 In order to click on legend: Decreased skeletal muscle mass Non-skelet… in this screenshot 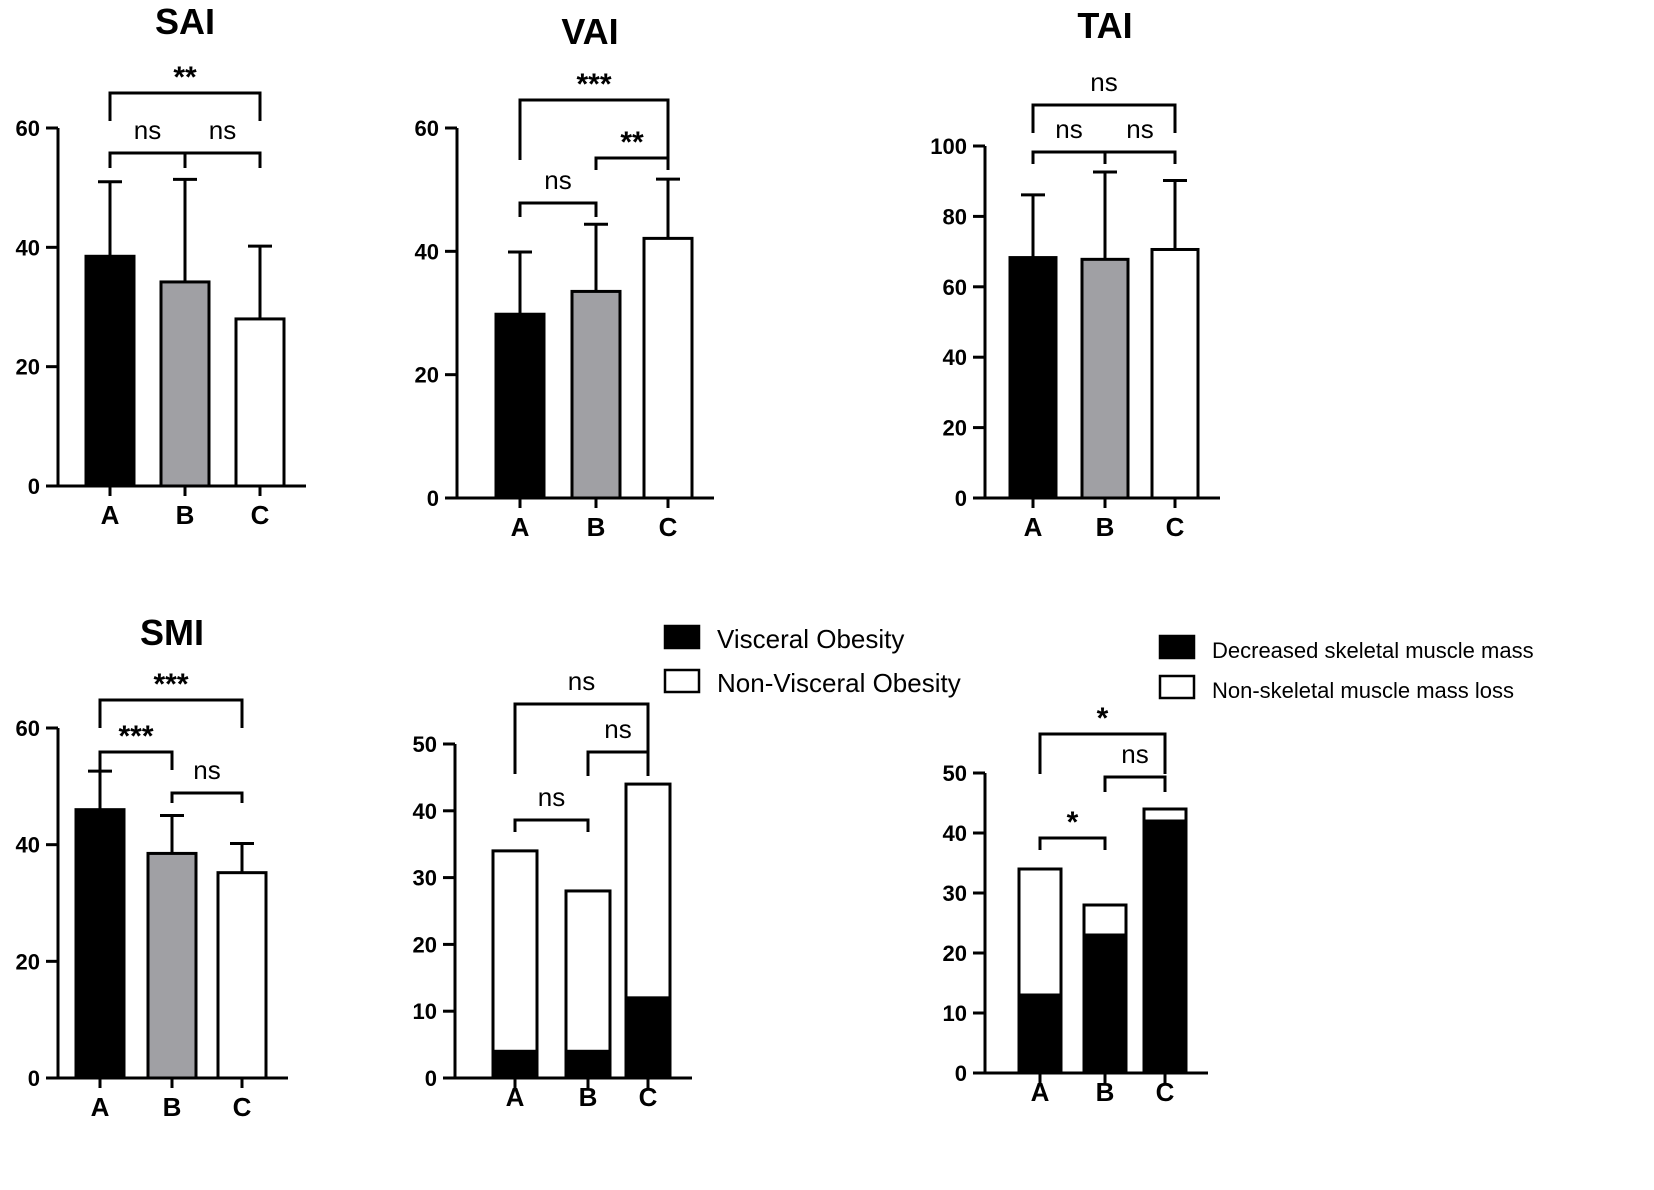, I will do `click(1346, 668)`.